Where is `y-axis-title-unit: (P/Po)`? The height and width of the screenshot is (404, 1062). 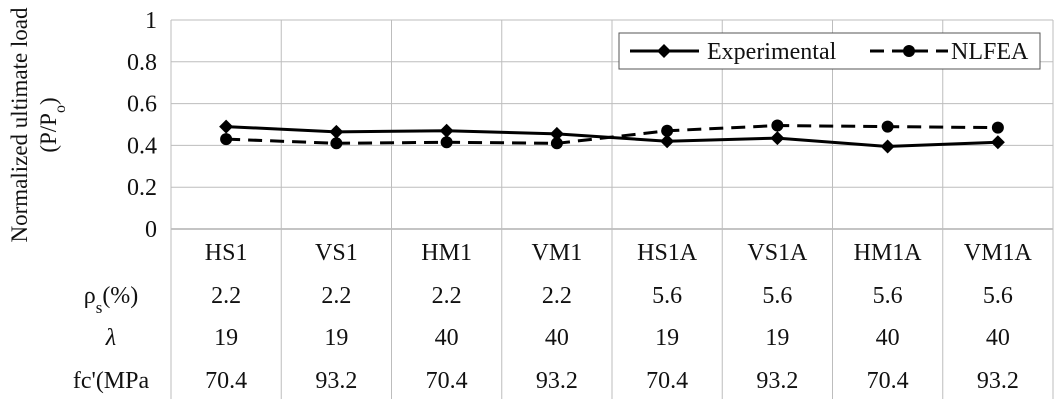 y-axis-title-unit: (P/Po) is located at coordinates (52, 124).